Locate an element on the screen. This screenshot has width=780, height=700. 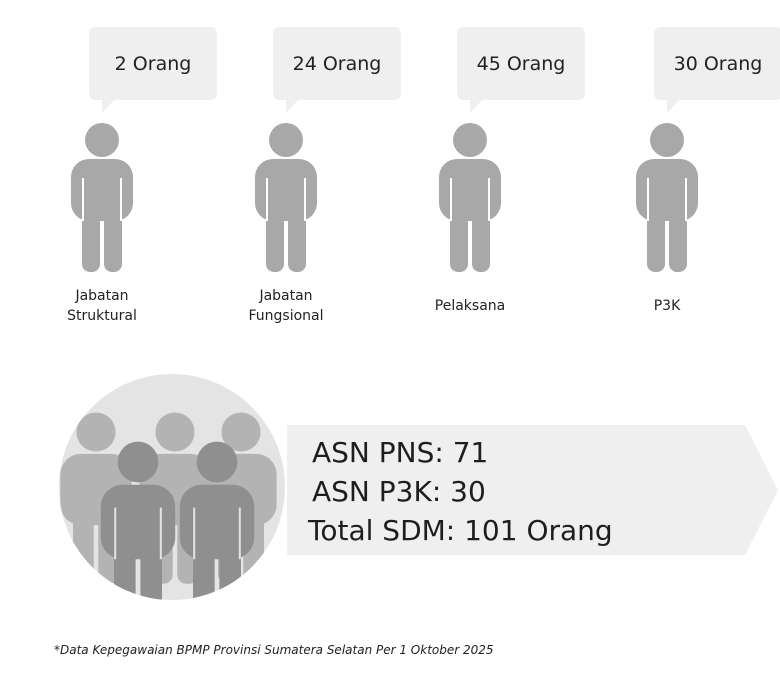
role-label: Pelaksana is located at coordinates (470, 306).